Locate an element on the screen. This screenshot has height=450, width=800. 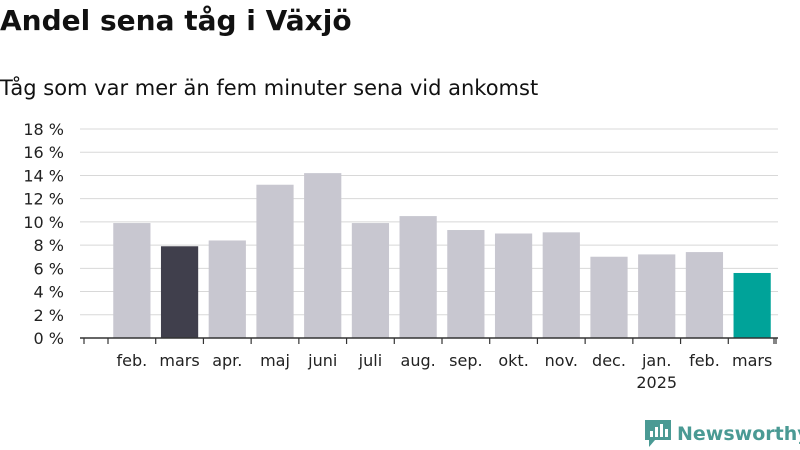
x-tick-label: juli is located at coordinates (370, 360).